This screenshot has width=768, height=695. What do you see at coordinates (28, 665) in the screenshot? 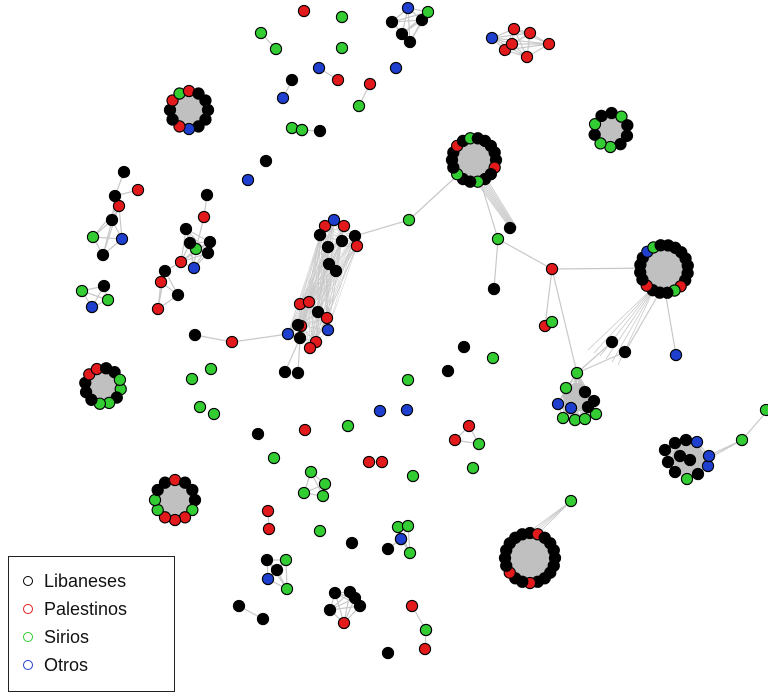
I see `legend-marker-otros` at bounding box center [28, 665].